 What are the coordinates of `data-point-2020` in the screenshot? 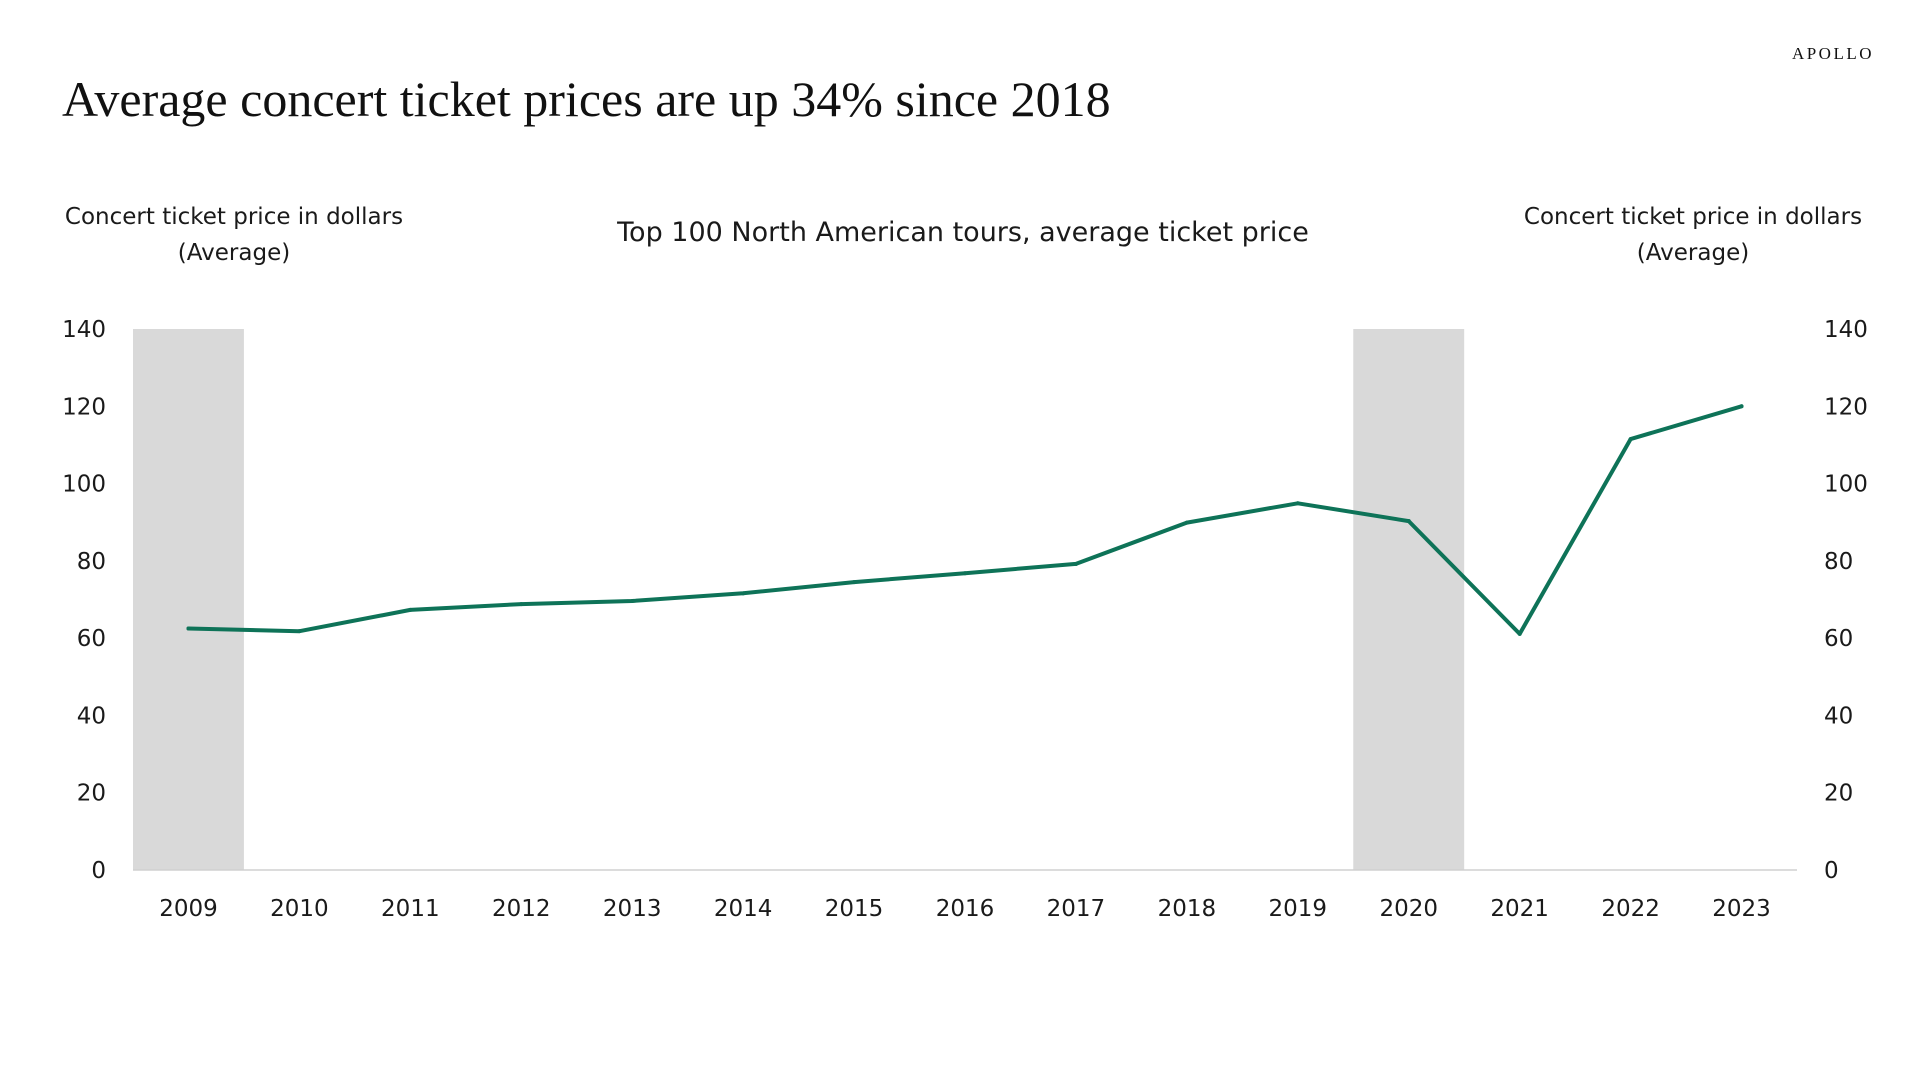 It's located at (1408, 521).